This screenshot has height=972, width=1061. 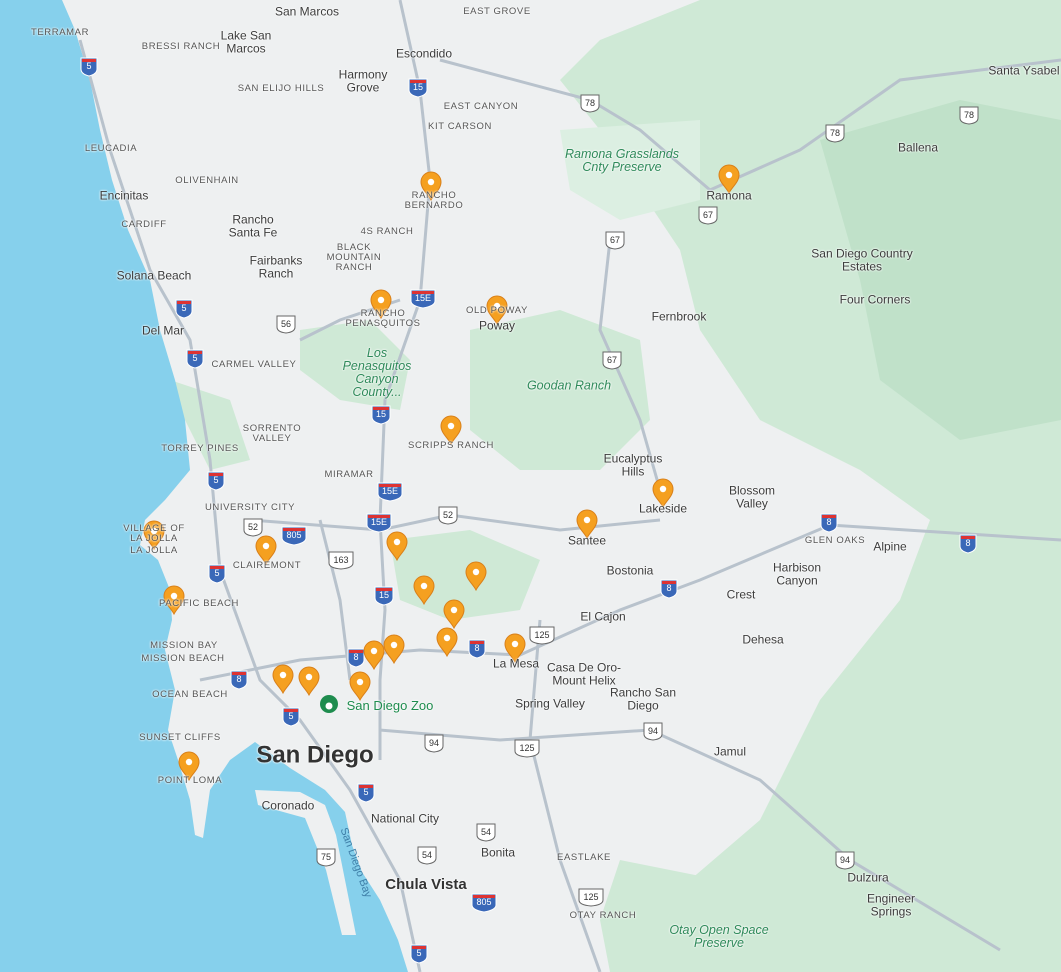 What do you see at coordinates (253, 527) in the screenshot?
I see `shield-label: 52` at bounding box center [253, 527].